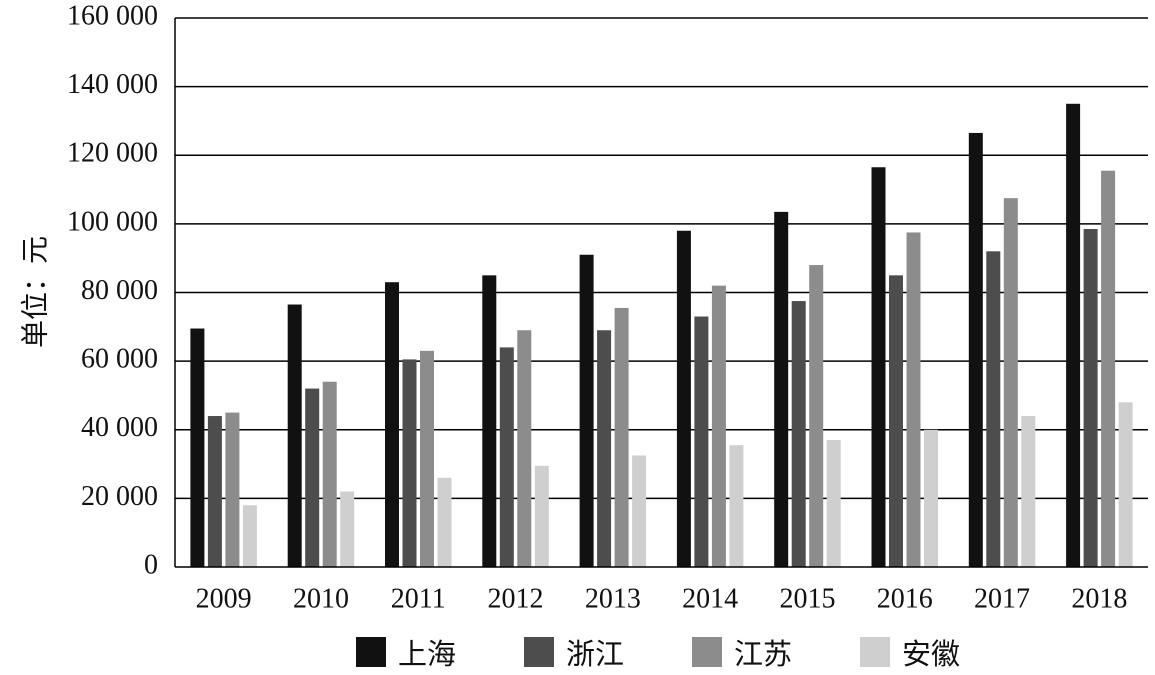 The width and height of the screenshot is (1155, 675). I want to click on x-tick-label: 2012, so click(516, 598).